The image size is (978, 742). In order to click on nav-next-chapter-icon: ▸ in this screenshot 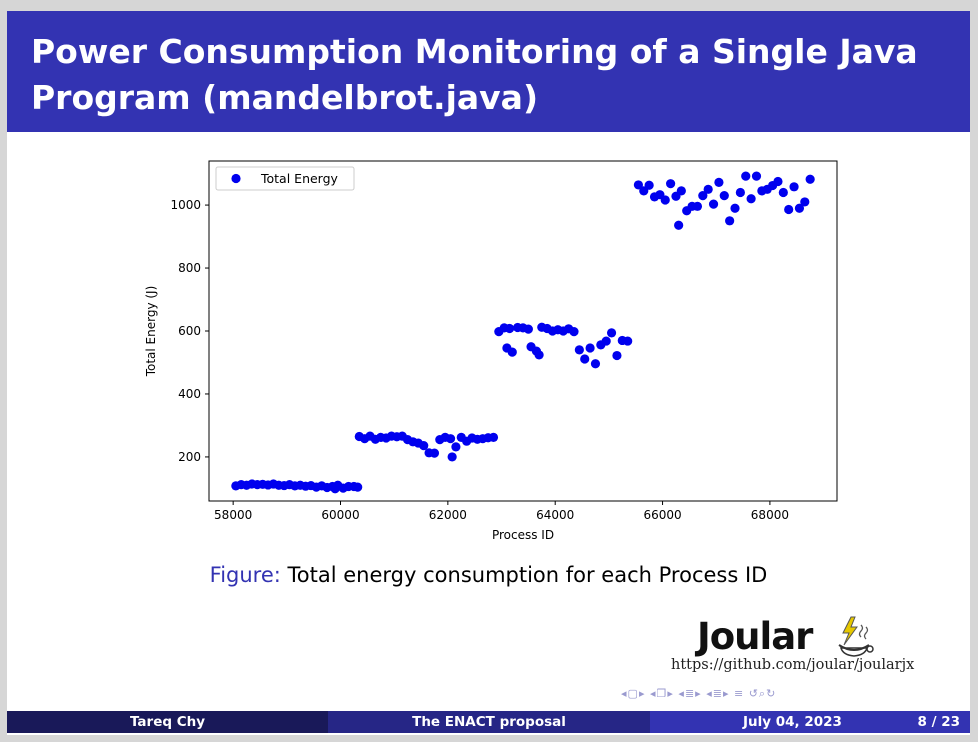, I will do `click(726, 693)`.